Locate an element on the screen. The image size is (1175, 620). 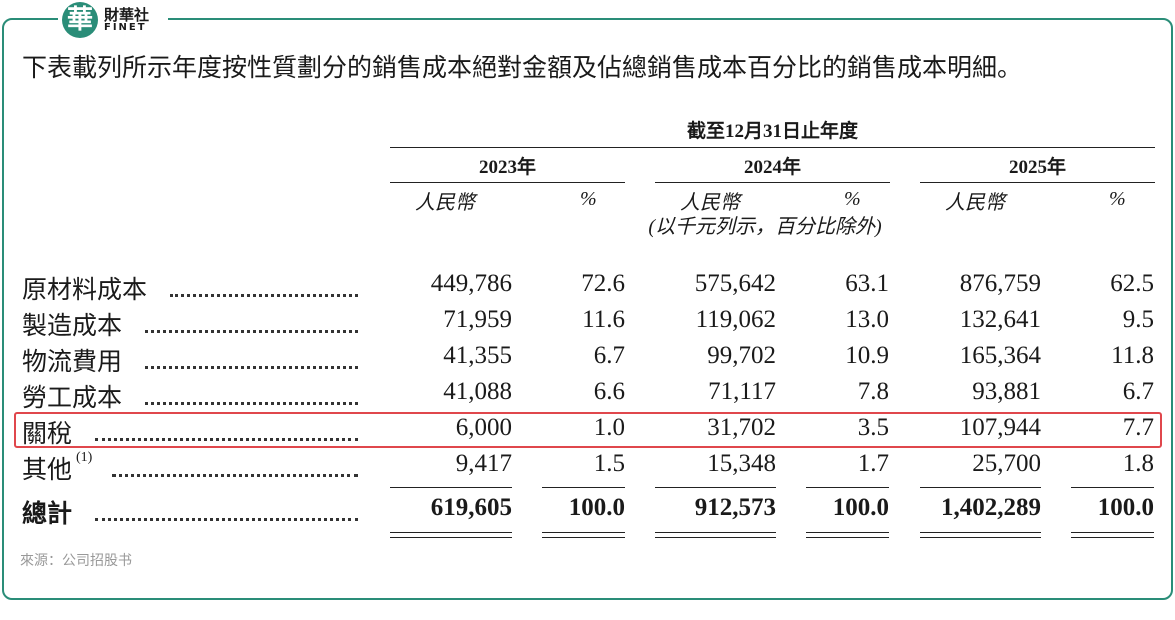
cell: 41,088 is located at coordinates (477, 391).